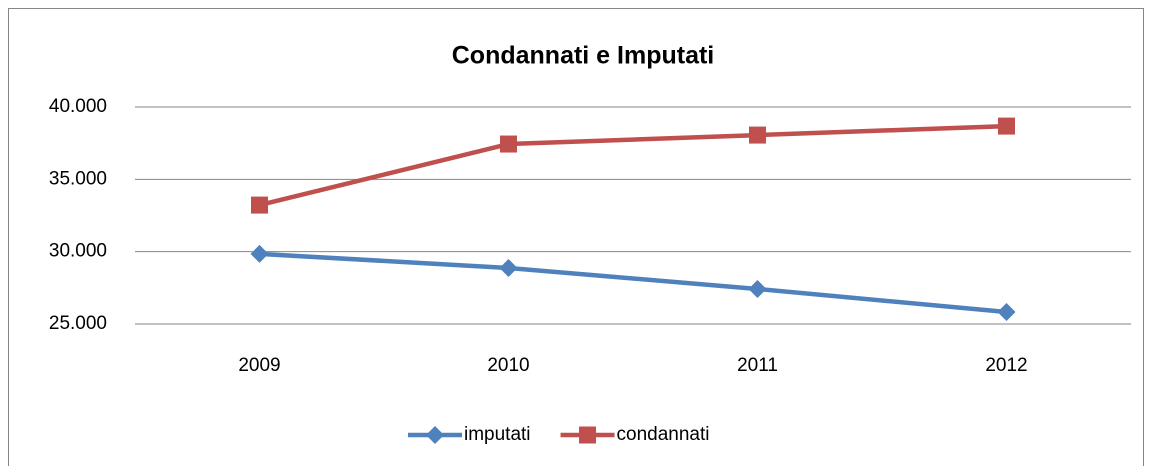 This screenshot has width=1152, height=466. What do you see at coordinates (508, 365) in the screenshot?
I see `x-tick-label: 2010` at bounding box center [508, 365].